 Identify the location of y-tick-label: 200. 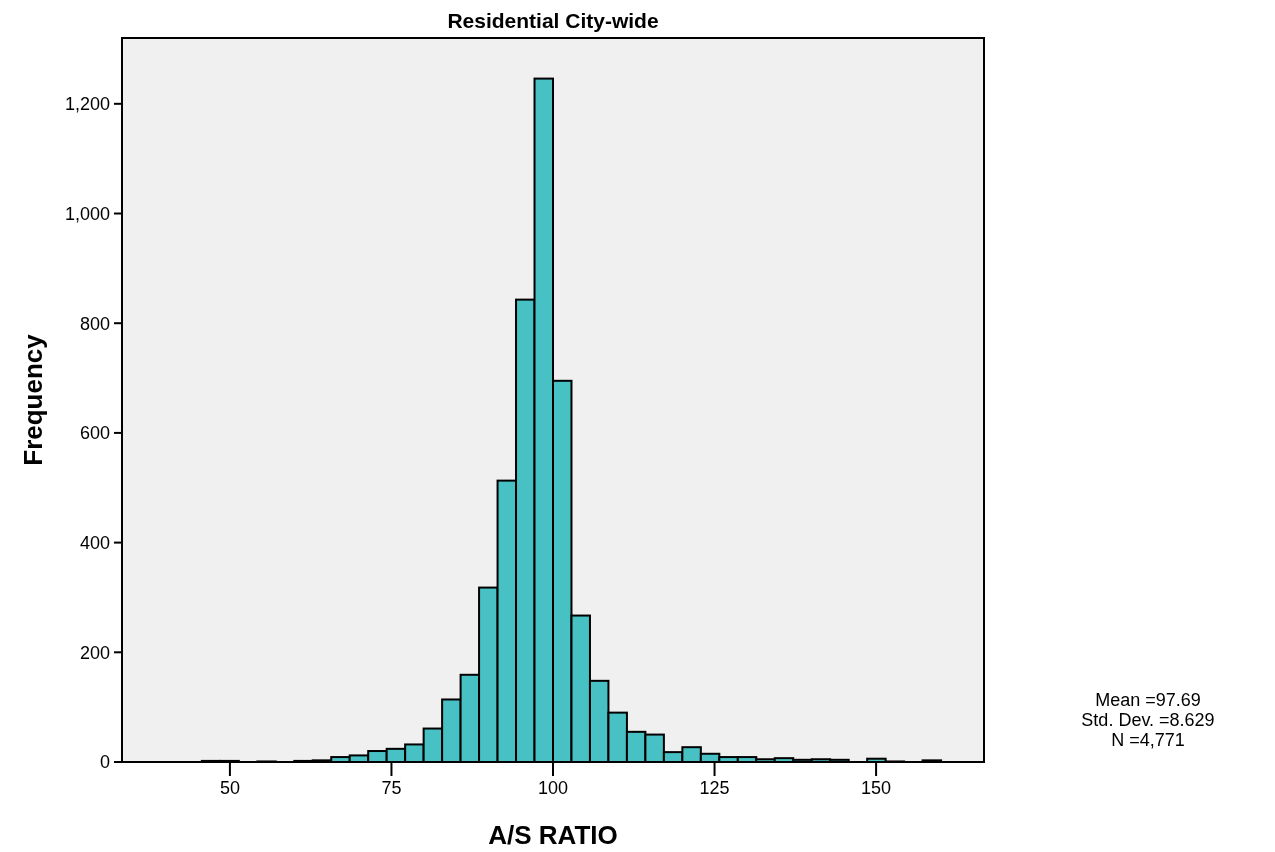
(94, 652).